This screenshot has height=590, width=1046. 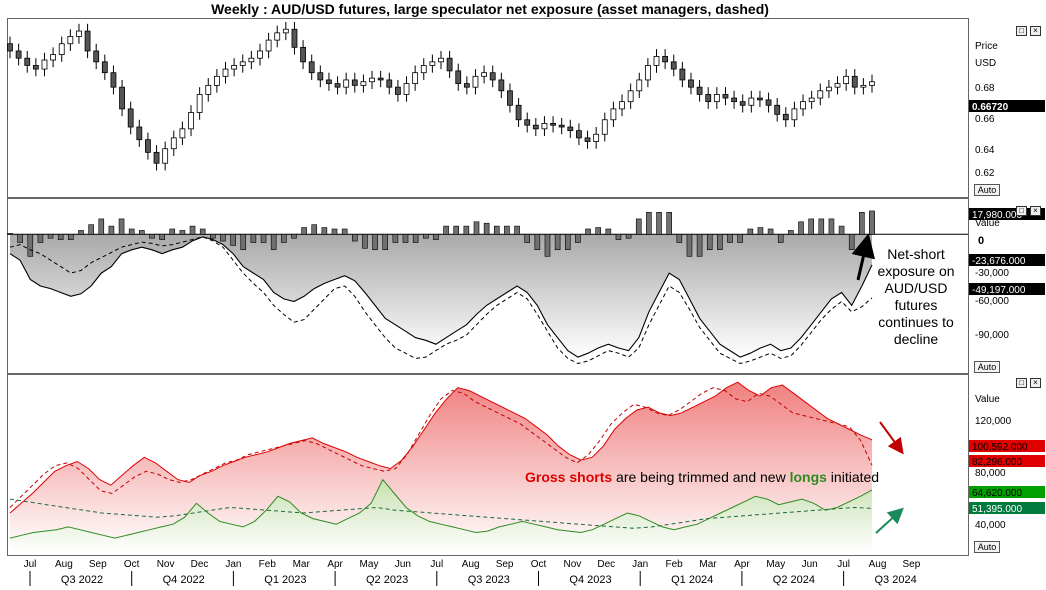 I want to click on price-axis-label-2: USD, so click(x=985, y=63).